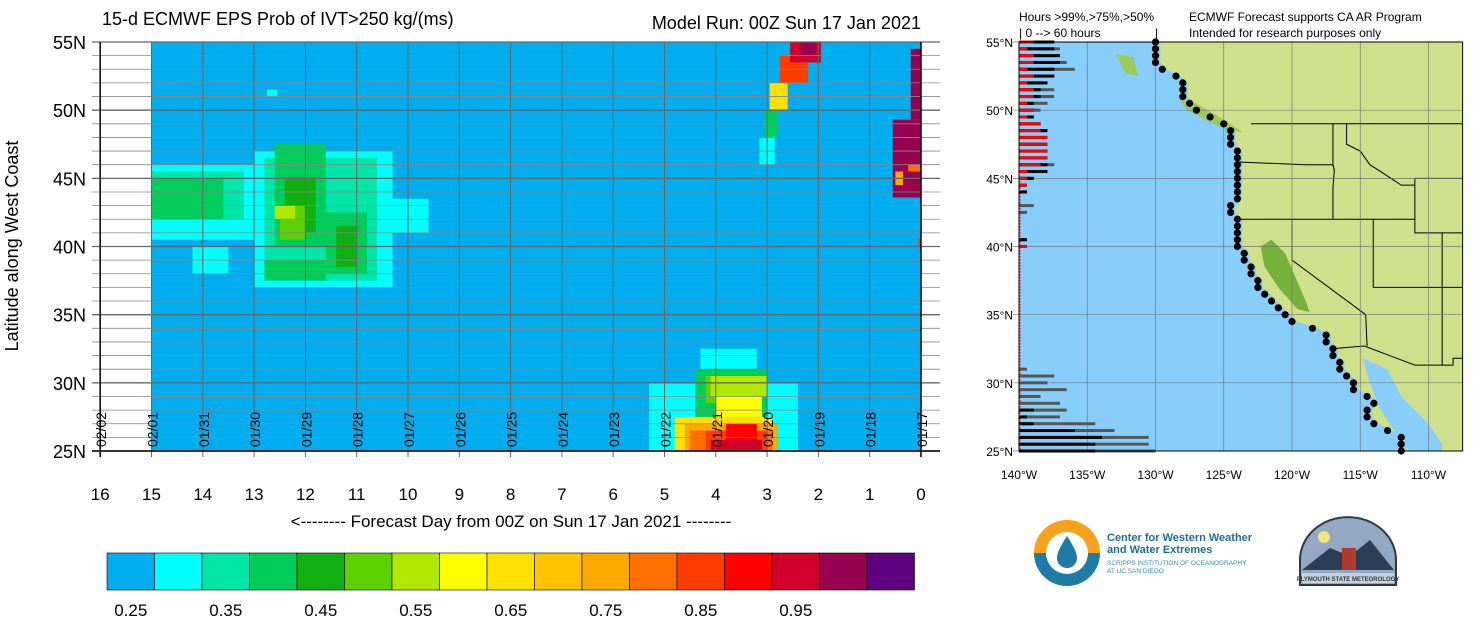  I want to click on psu-banner, so click(1348, 578).